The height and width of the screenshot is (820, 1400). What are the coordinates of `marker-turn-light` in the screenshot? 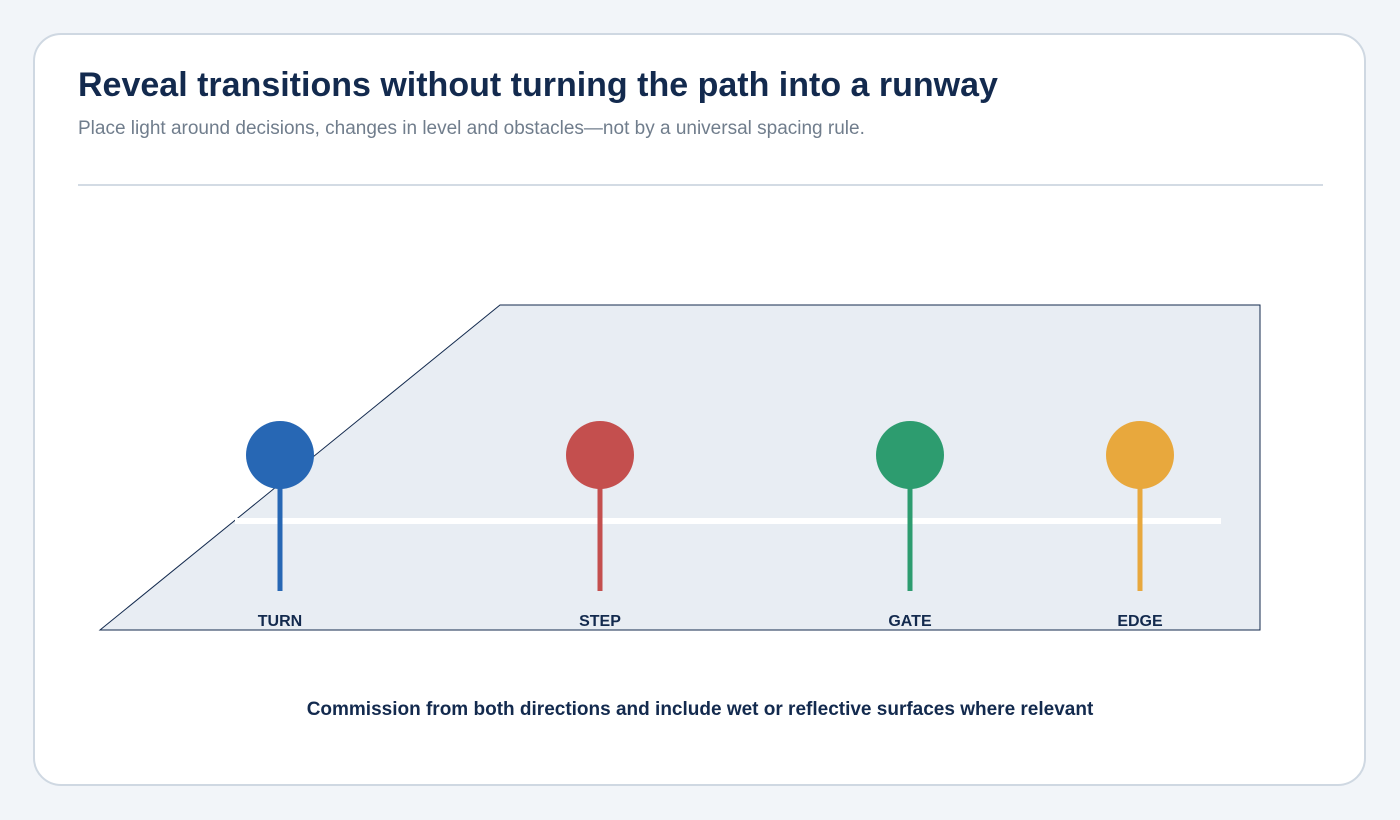 It's located at (280, 455).